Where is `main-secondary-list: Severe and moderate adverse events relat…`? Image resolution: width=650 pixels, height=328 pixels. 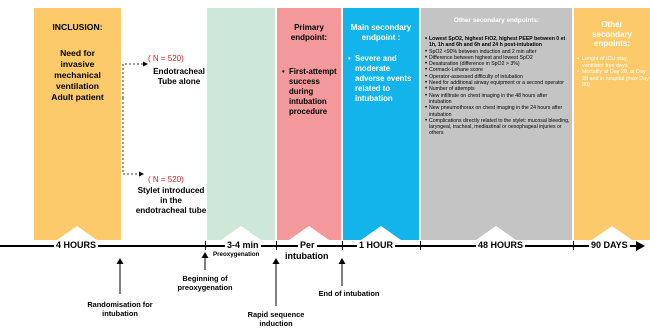
main-secondary-list: Severe and moderate adverse events relat… is located at coordinates (382, 79).